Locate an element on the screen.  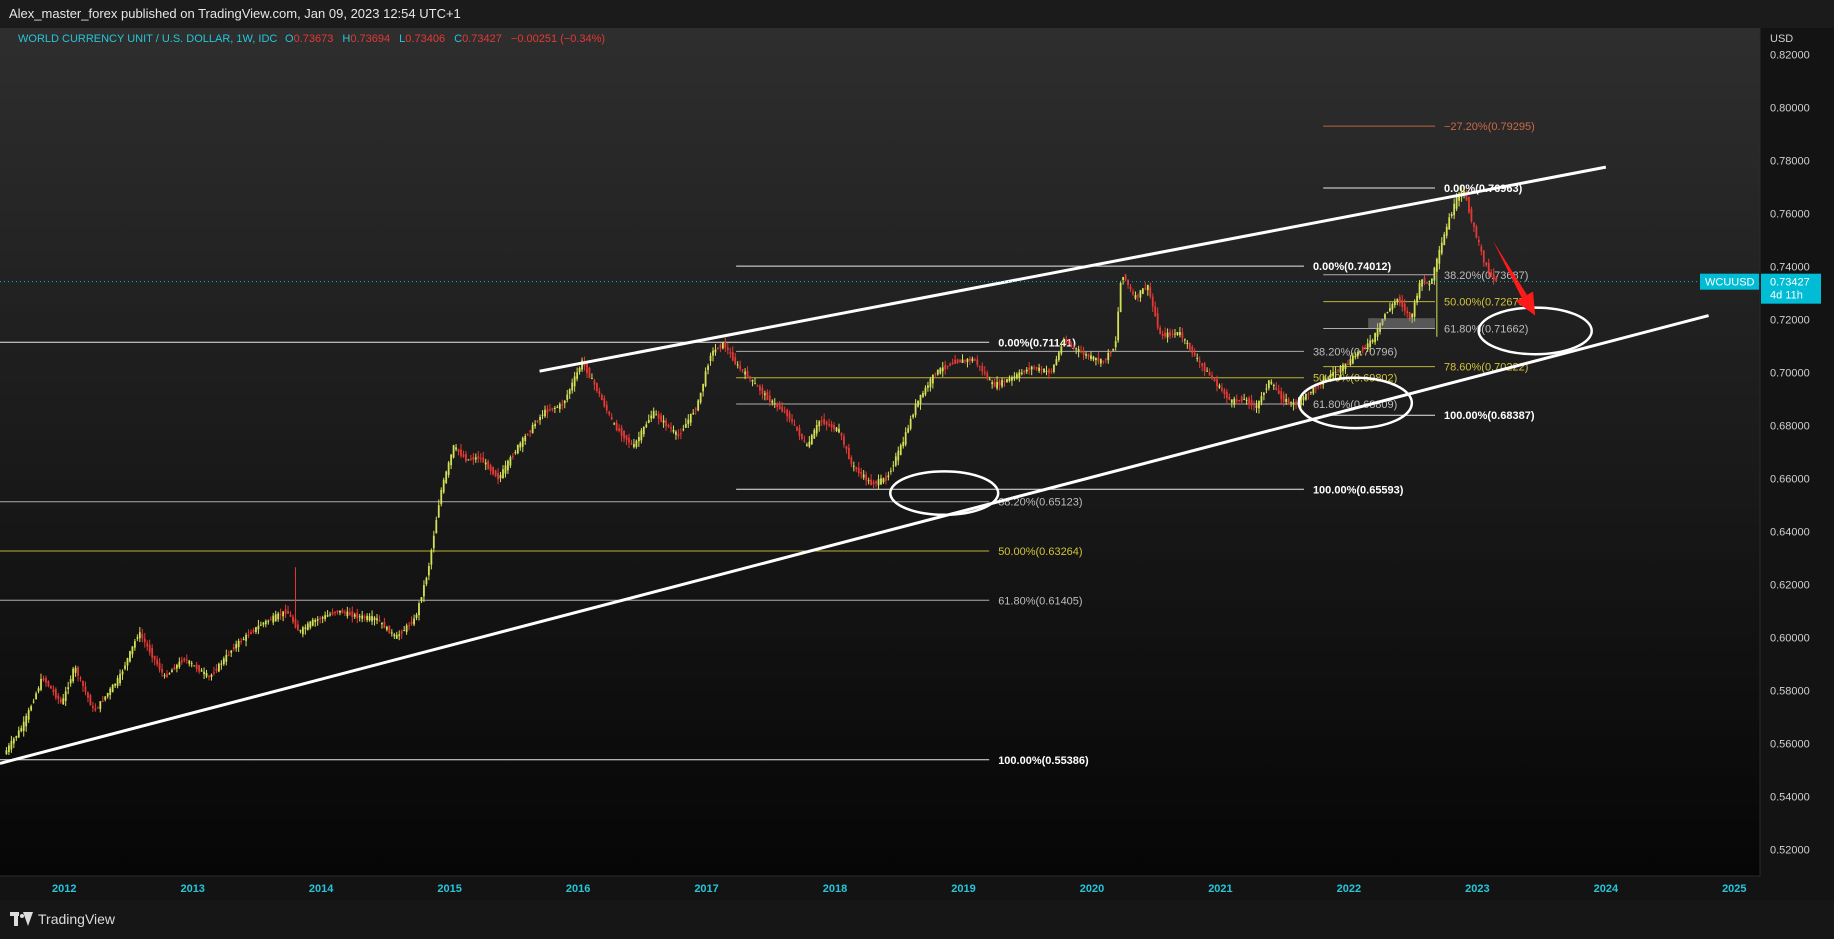
arrow-head is located at coordinates (1525, 303).